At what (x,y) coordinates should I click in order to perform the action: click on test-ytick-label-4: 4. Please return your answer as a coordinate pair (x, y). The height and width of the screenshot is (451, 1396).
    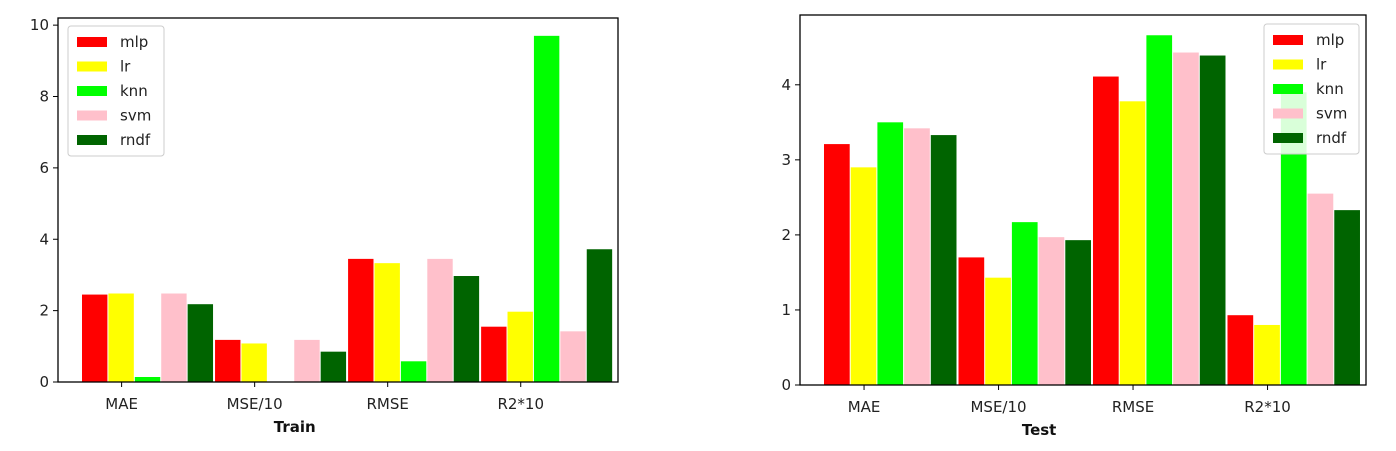
    Looking at the image, I should click on (786, 85).